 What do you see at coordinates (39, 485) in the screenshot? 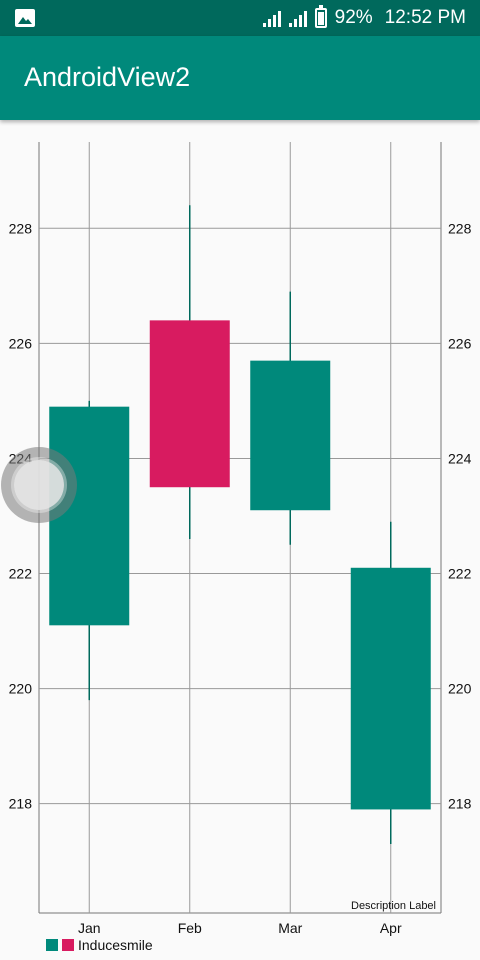
I see `touch-indicator` at bounding box center [39, 485].